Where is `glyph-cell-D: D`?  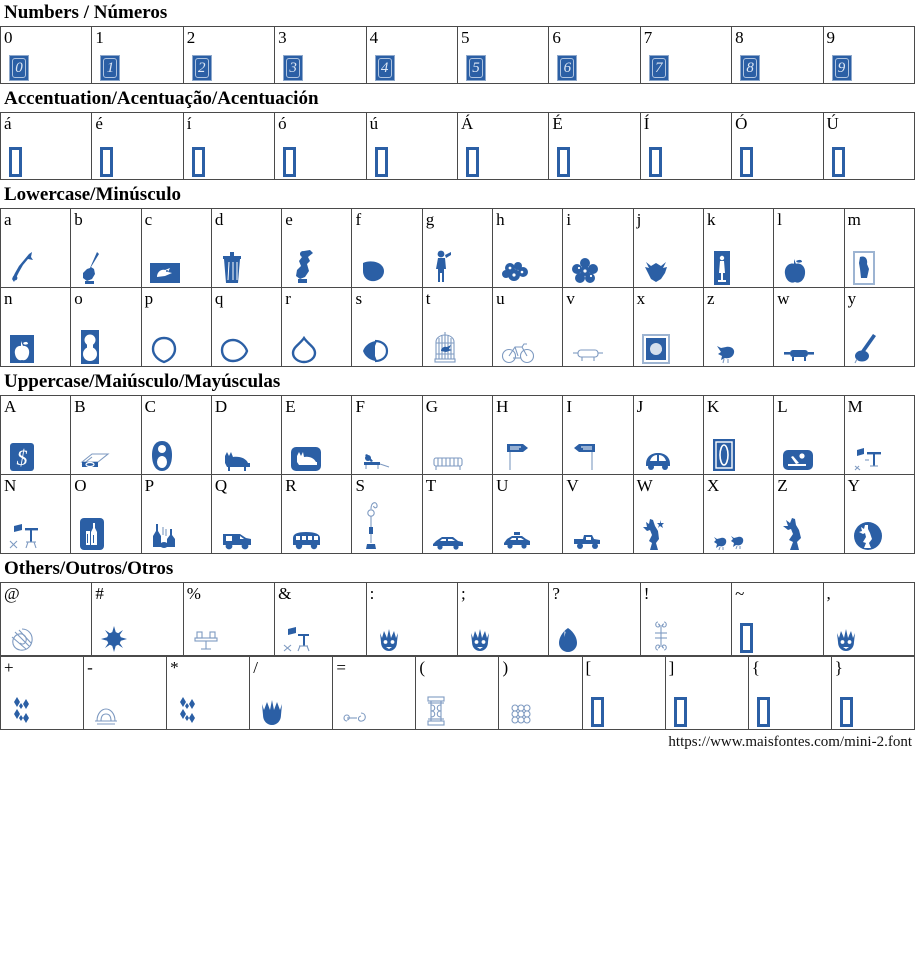
glyph-cell-D: D is located at coordinates (246, 435).